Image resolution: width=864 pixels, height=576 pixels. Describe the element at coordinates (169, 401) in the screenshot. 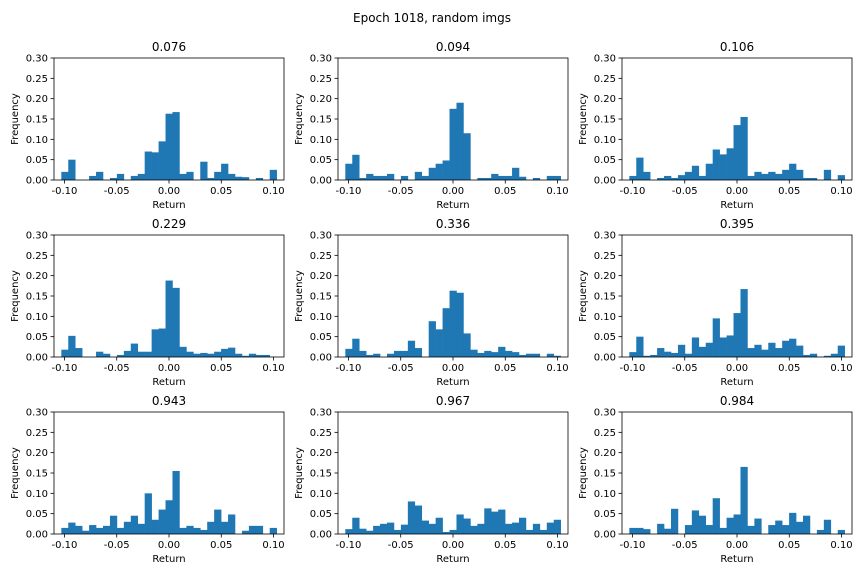

I see `panel-title: 0.943` at that location.